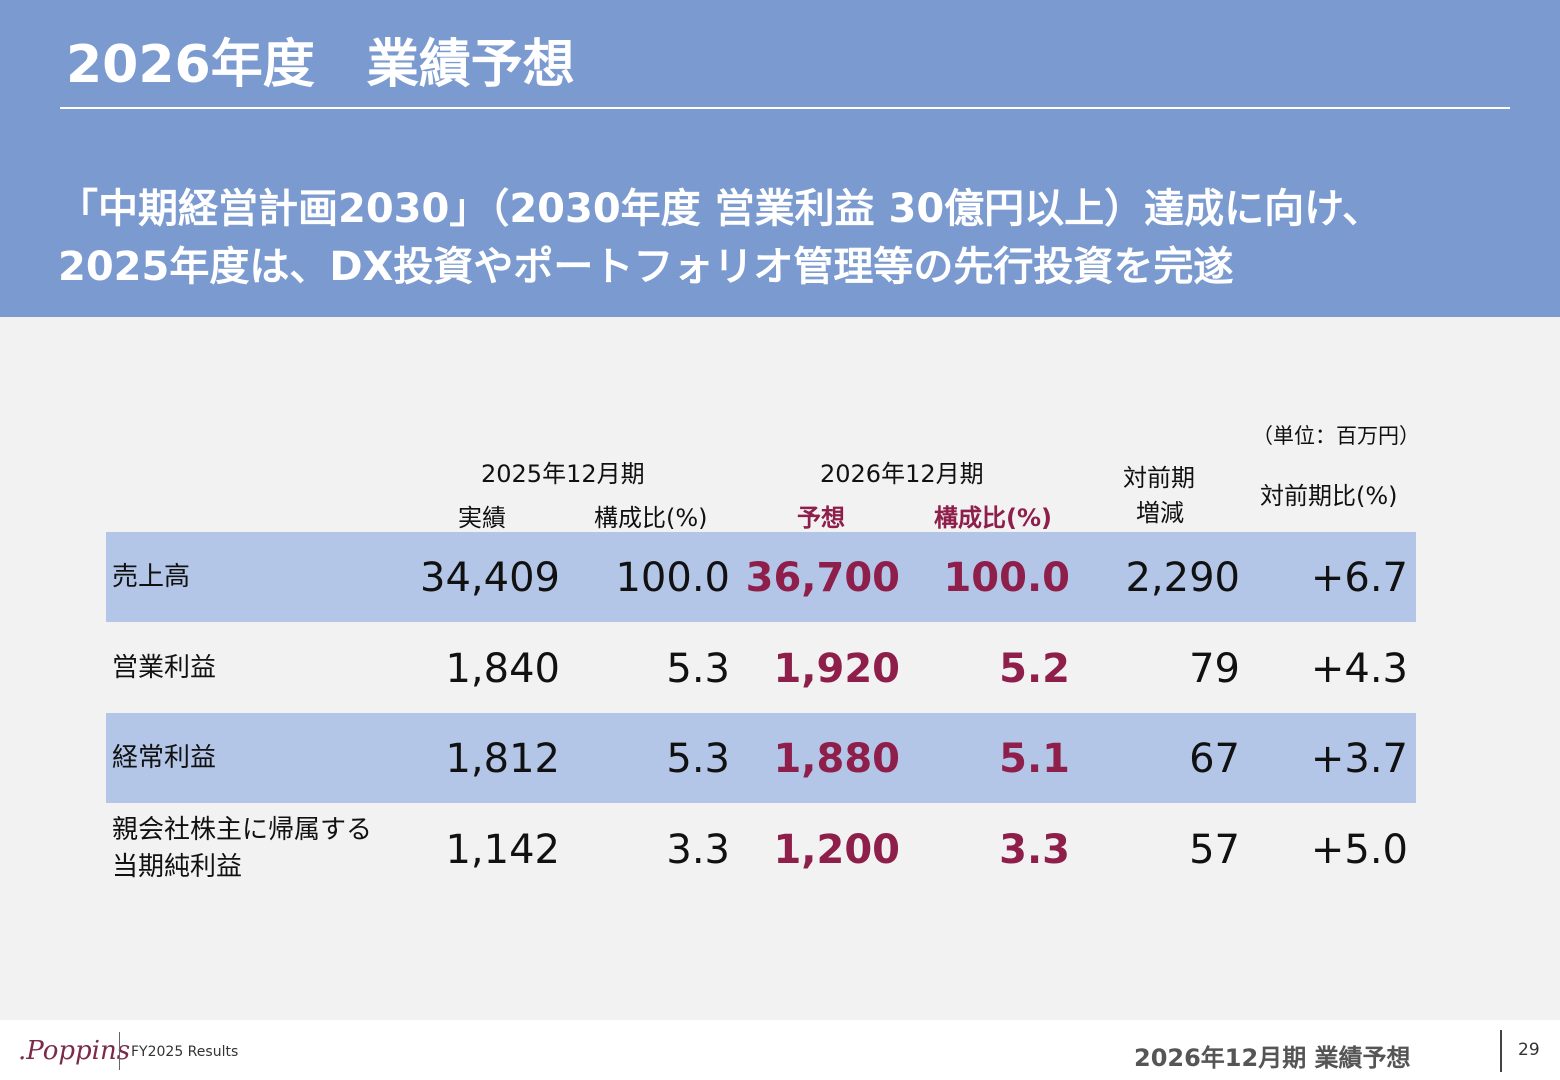 This screenshot has height=1080, width=1560. What do you see at coordinates (164, 668) in the screenshot?
I see `row-label: 営業利益` at bounding box center [164, 668].